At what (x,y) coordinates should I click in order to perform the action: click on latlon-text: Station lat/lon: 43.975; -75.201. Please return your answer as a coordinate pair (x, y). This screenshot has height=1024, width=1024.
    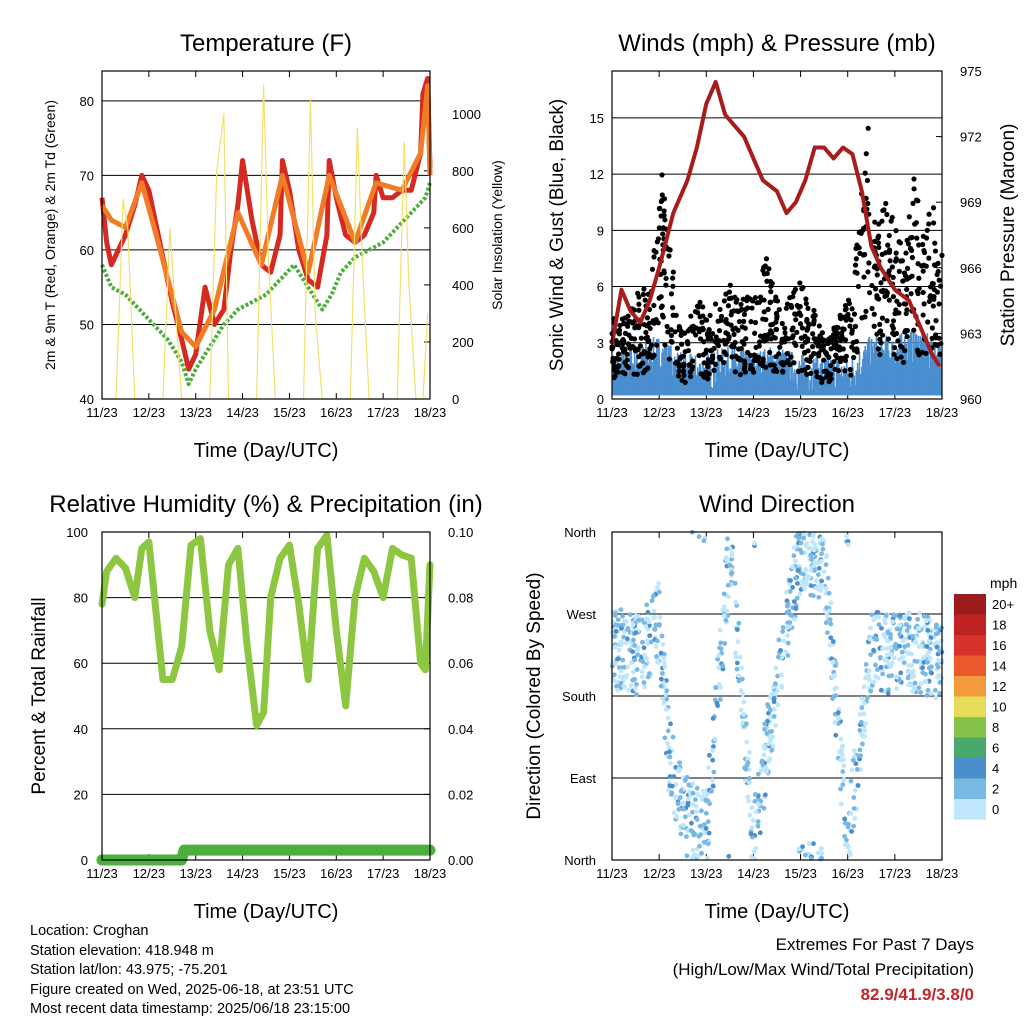
    Looking at the image, I should click on (129, 970).